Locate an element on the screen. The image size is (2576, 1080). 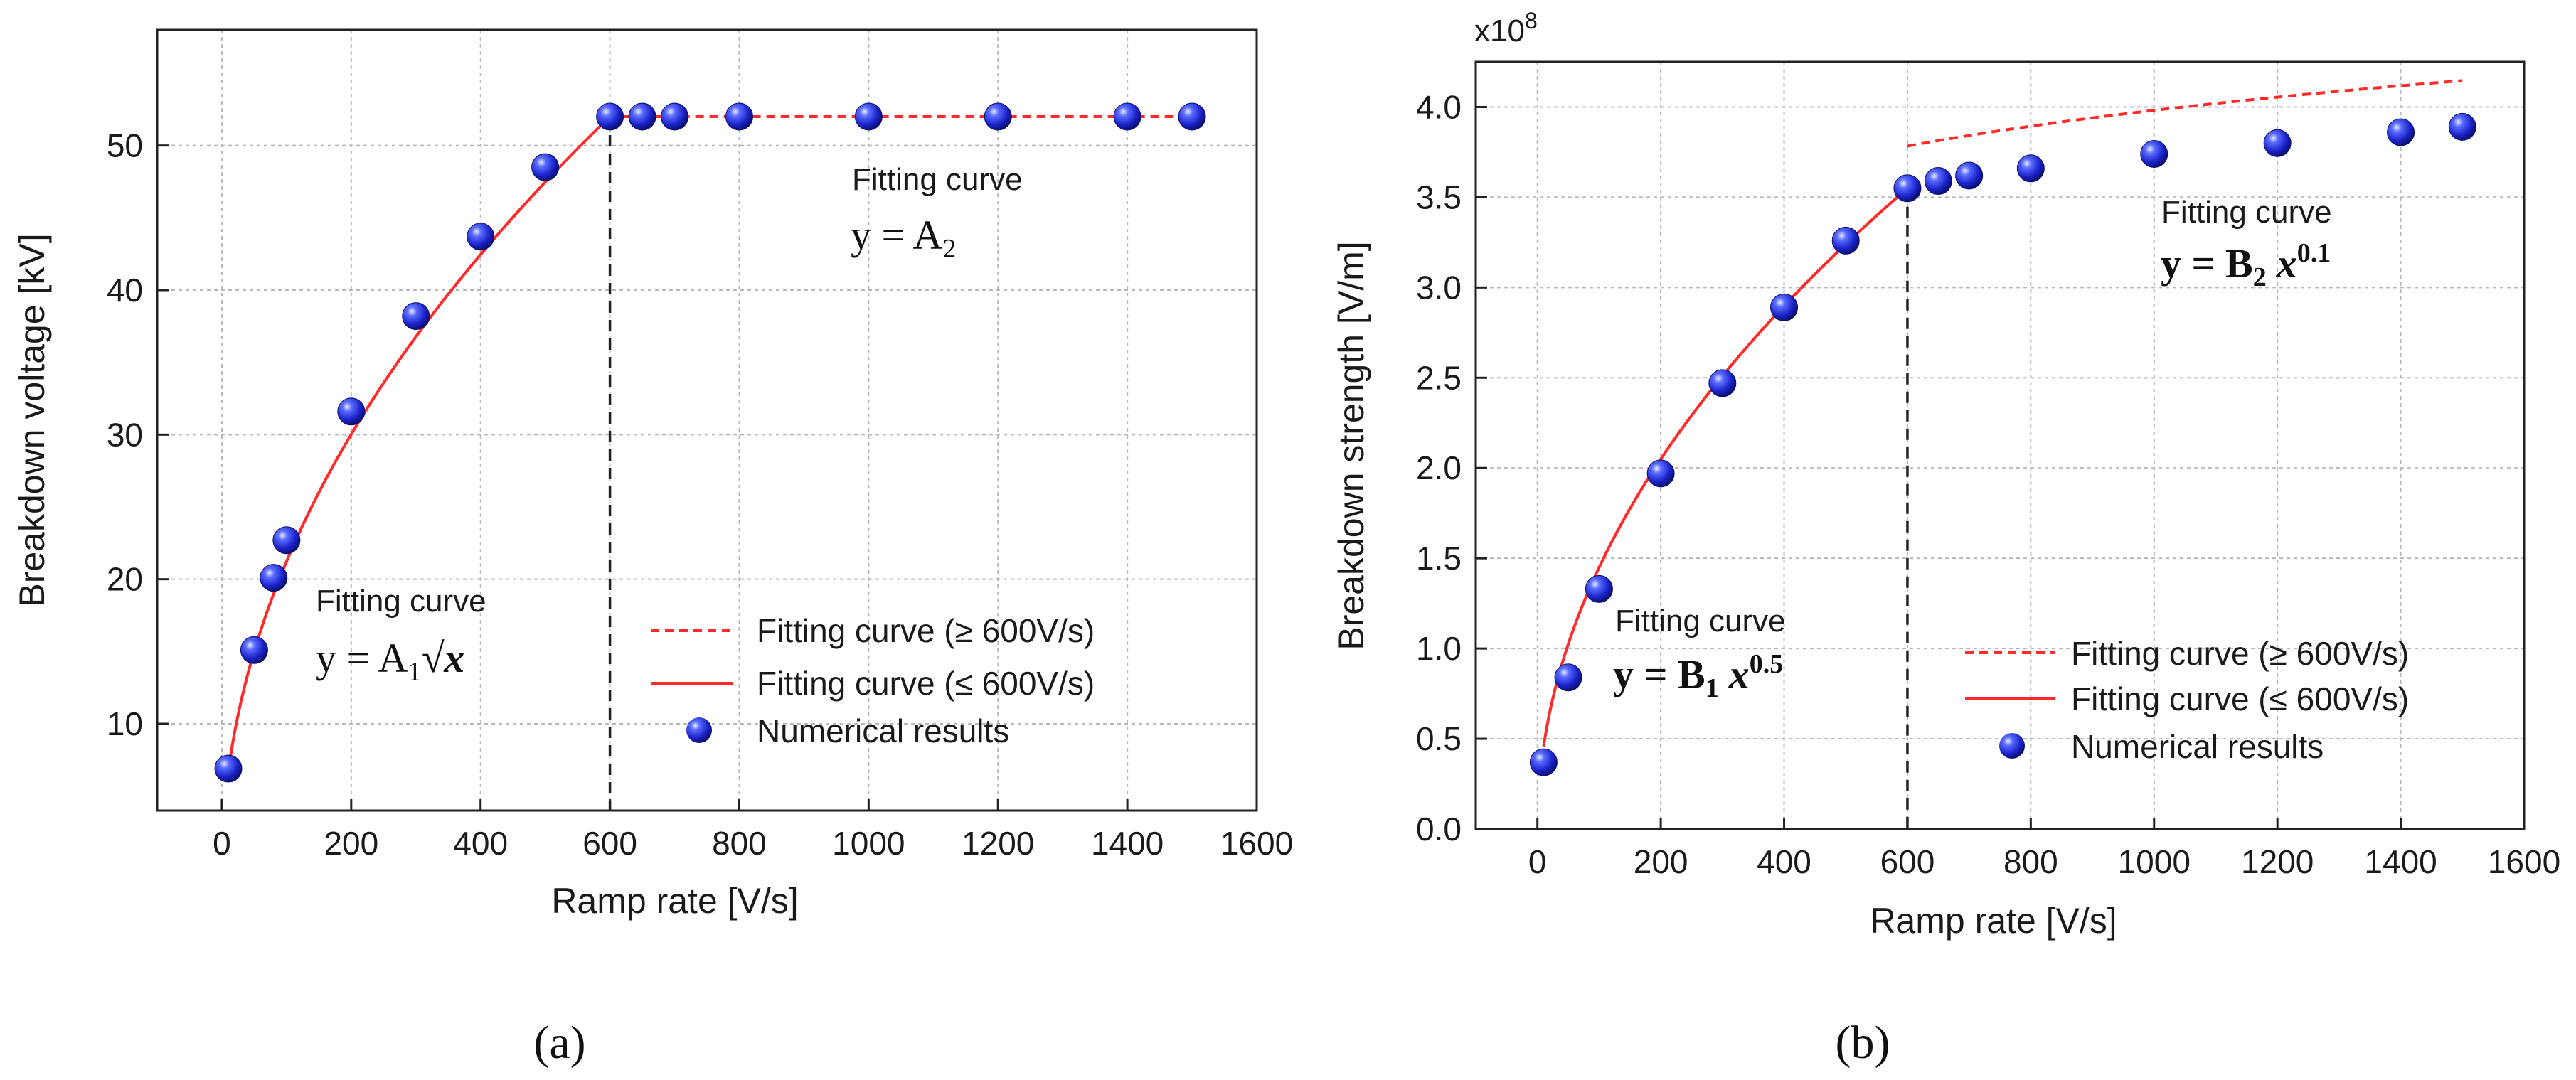
y-tick-label: 4.0 is located at coordinates (1439, 106).